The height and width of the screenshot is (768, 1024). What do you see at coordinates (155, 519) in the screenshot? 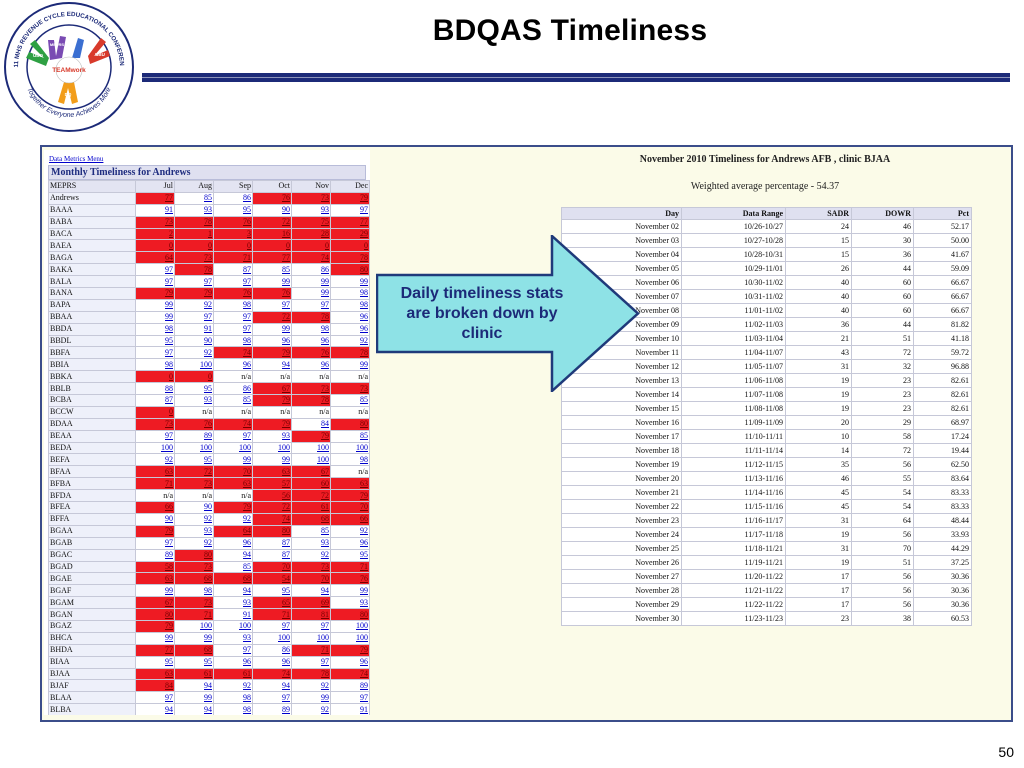
I see `timeliness-value-link: 90` at bounding box center [155, 519].